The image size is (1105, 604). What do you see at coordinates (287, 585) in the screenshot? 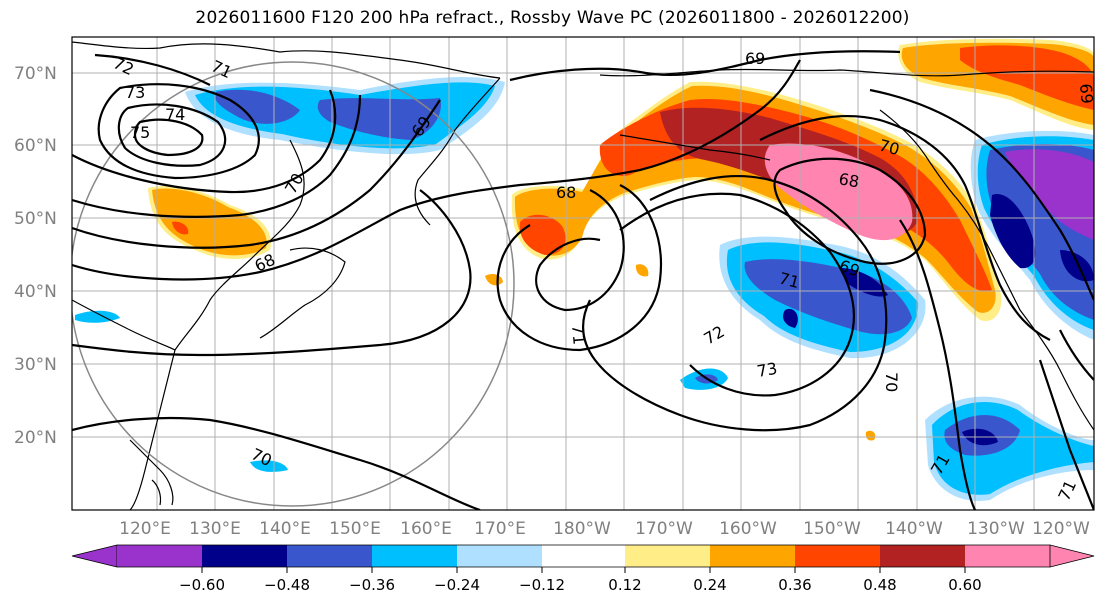
I see `colorbar-tick-label: −0.48` at bounding box center [287, 585].